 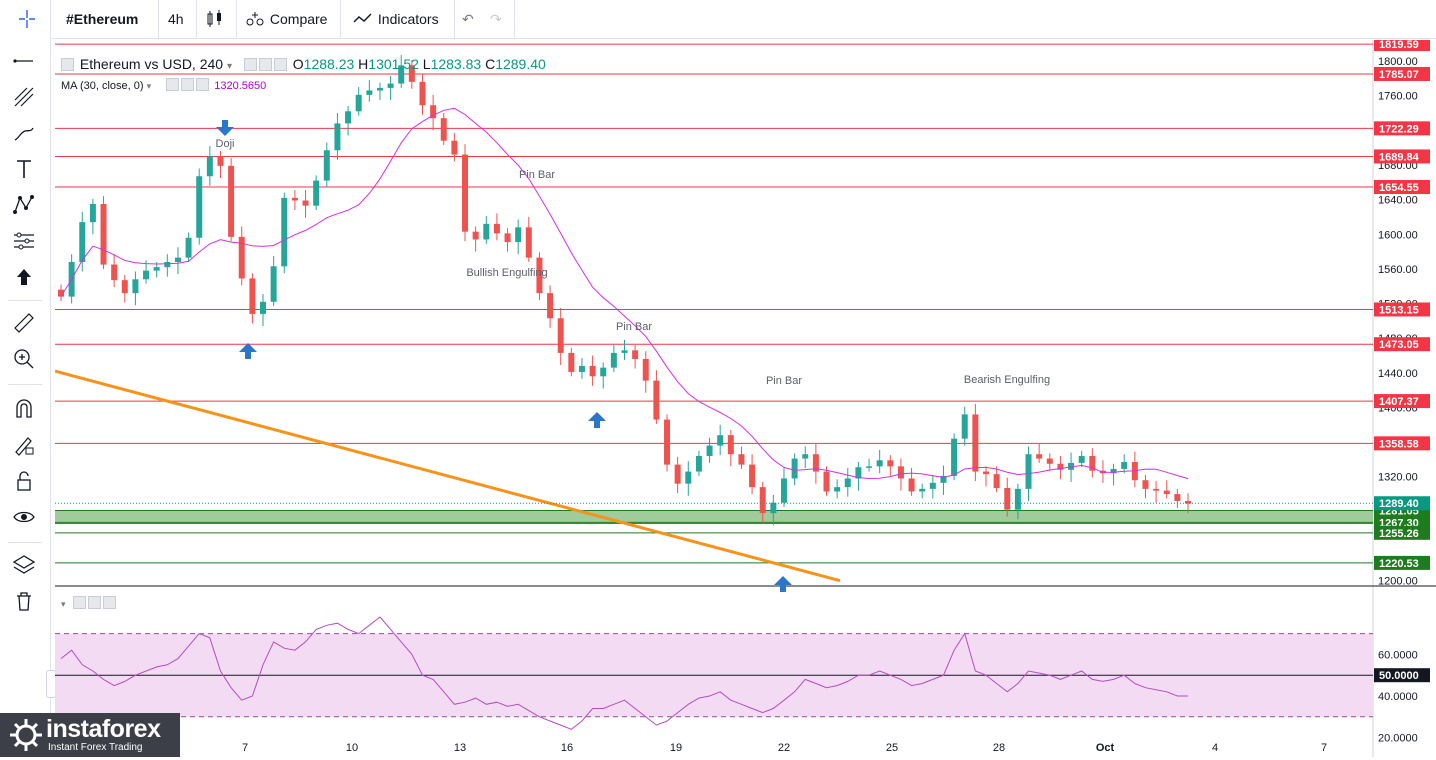 I want to click on text-tool-icon, so click(x=24, y=169).